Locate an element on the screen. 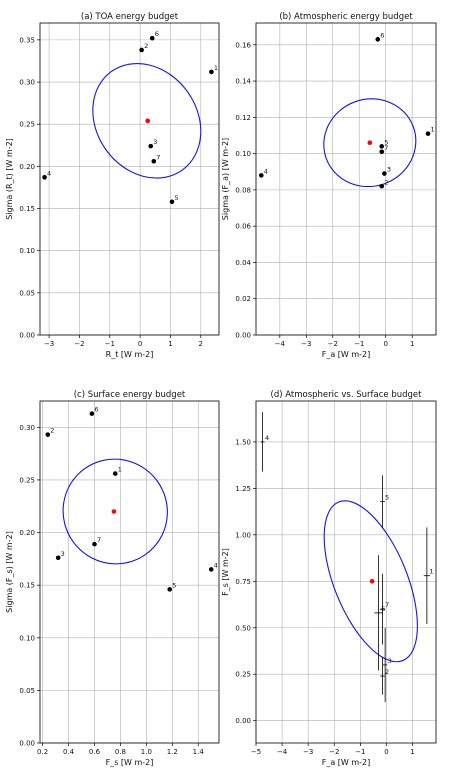 This screenshot has width=449, height=775. y-tick-label: 0.50 is located at coordinates (243, 628).